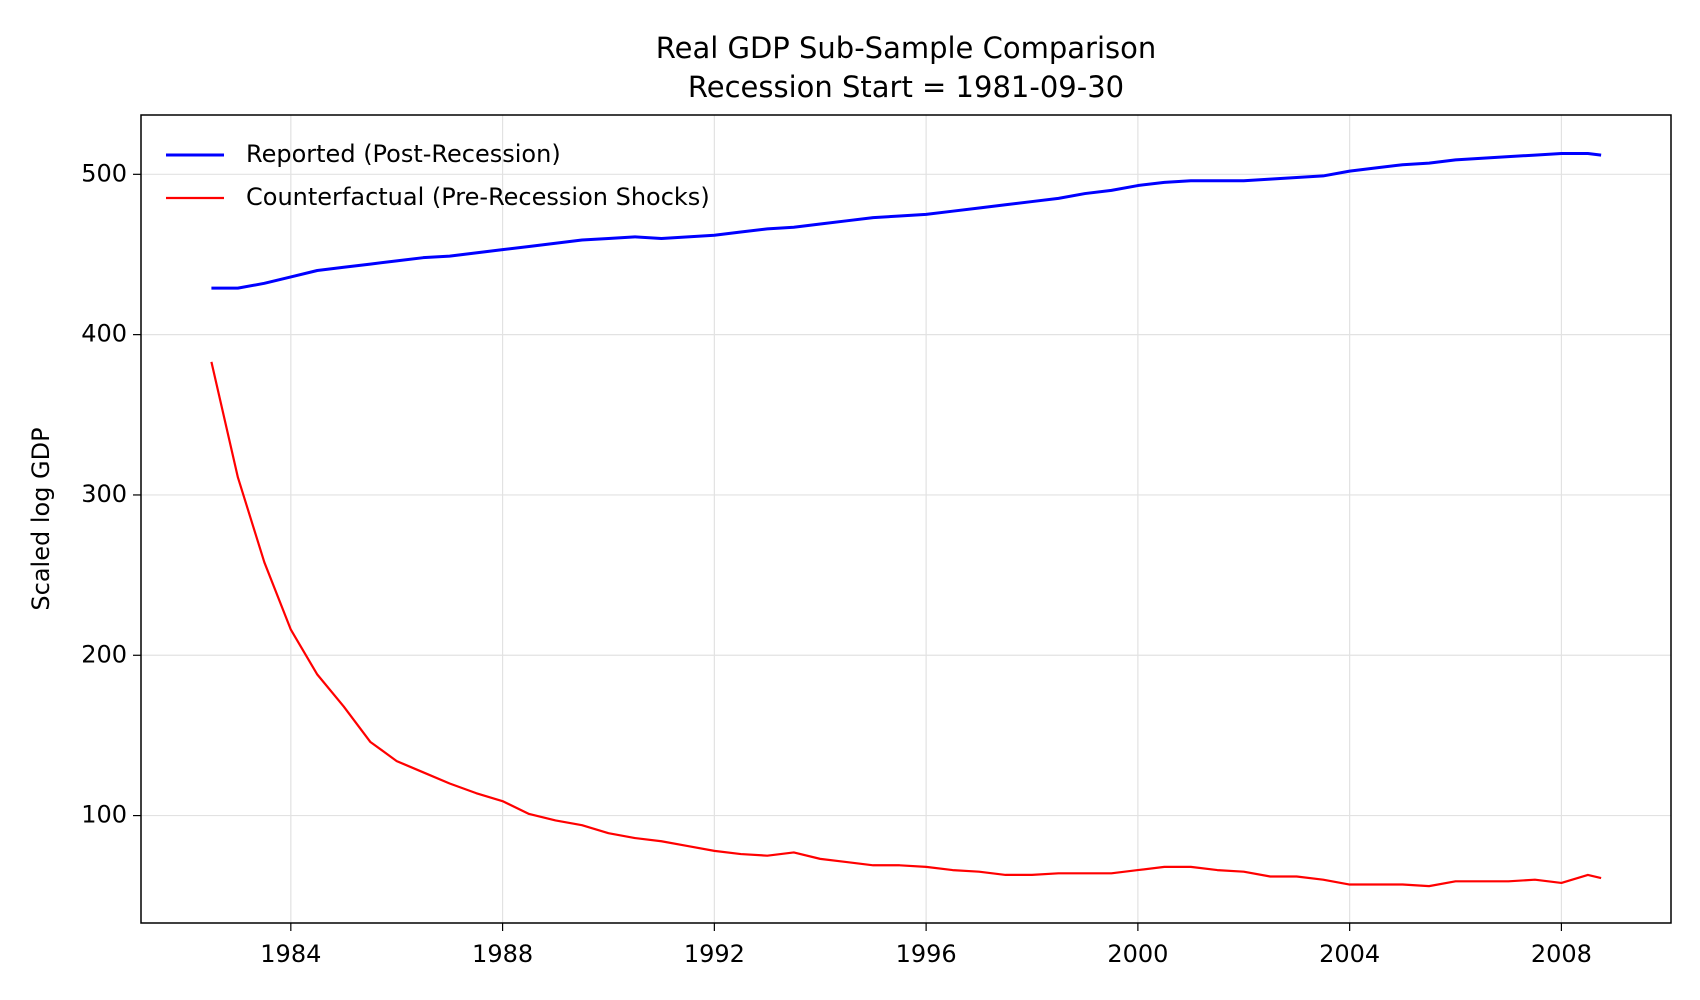 This screenshot has width=1700, height=1000. I want to click on line, so click(906, 220).